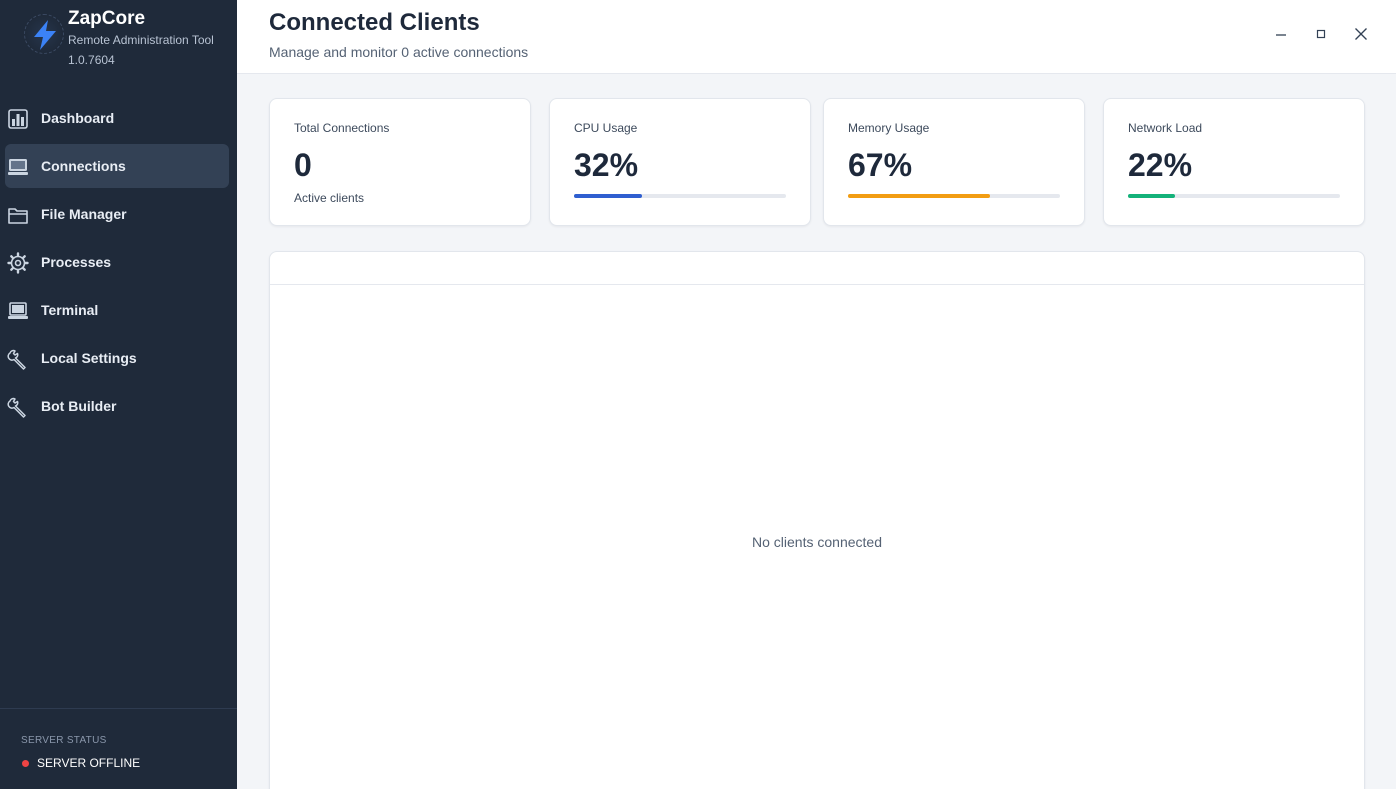 The height and width of the screenshot is (789, 1396). I want to click on memory-usage-card: Memory Usage 67%, so click(954, 162).